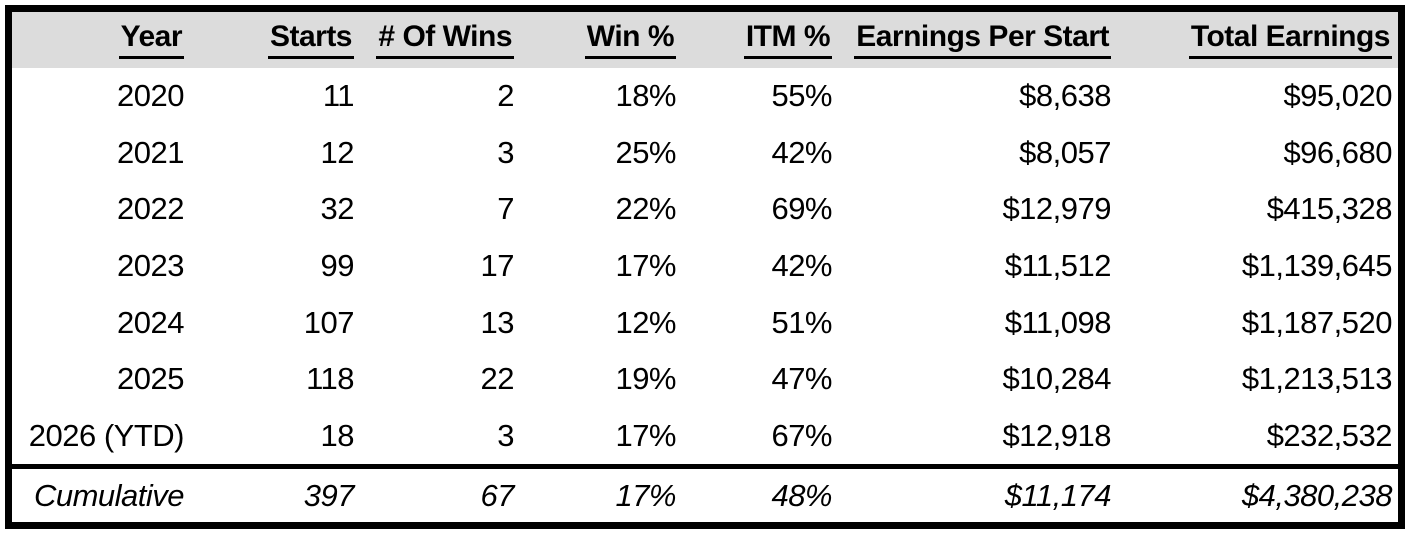 This screenshot has width=1410, height=534. What do you see at coordinates (1056, 435) in the screenshot?
I see `cell-earnings-per-start: $12,918` at bounding box center [1056, 435].